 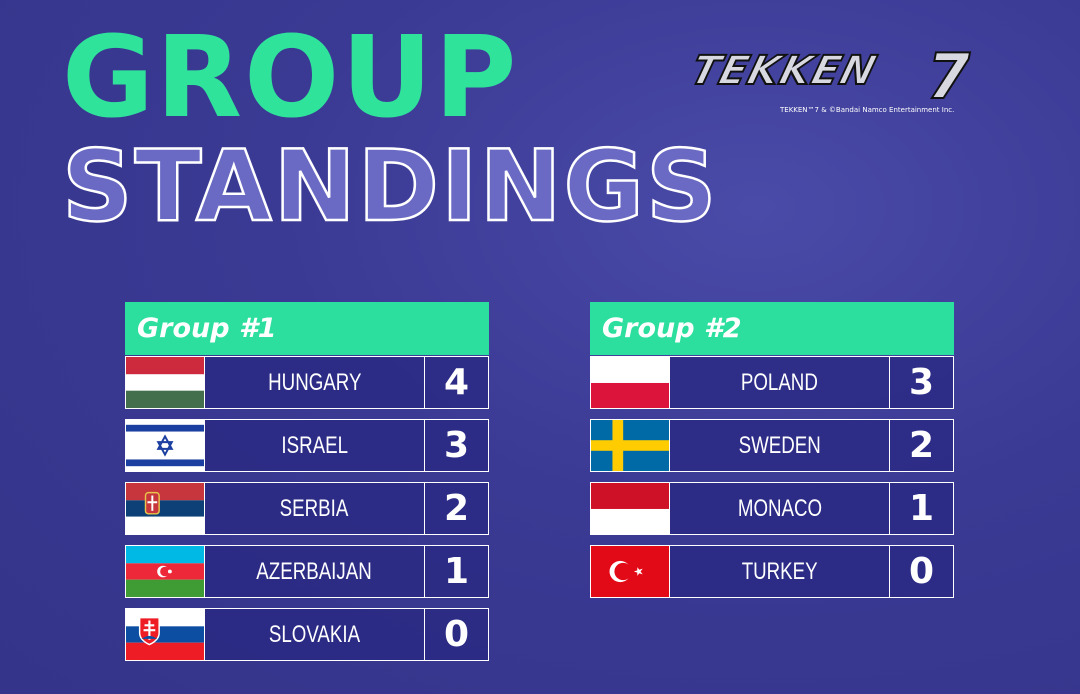 What do you see at coordinates (390, 187) in the screenshot?
I see `title-standings: STANDINGS` at bounding box center [390, 187].